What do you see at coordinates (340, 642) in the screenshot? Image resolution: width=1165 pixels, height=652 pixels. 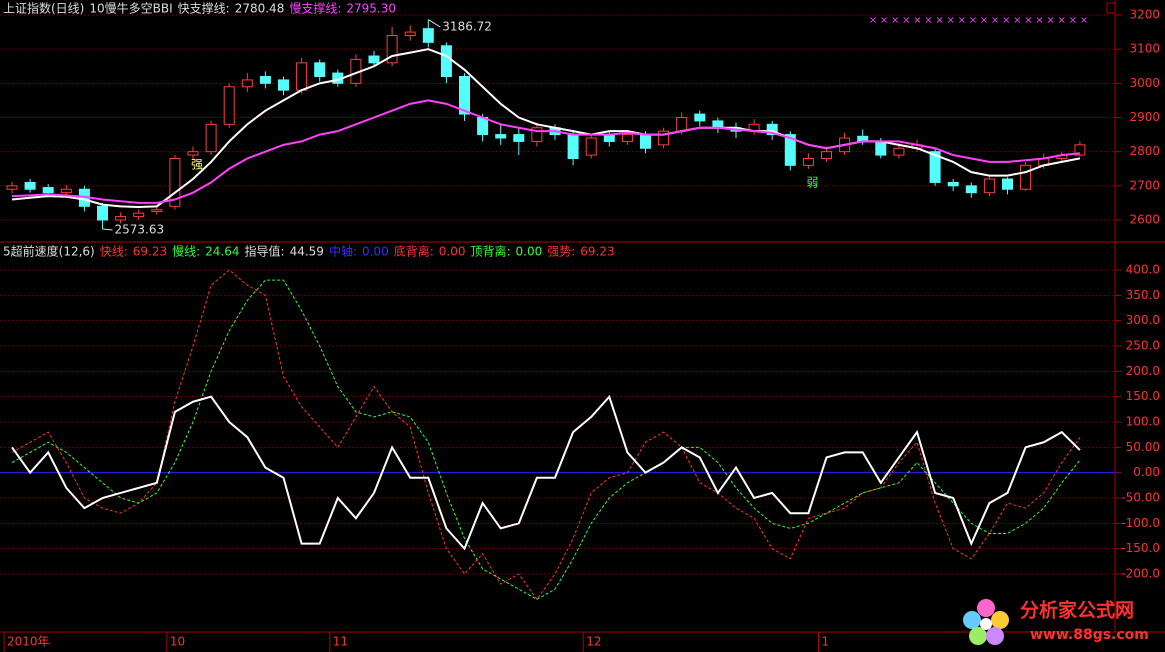 I see `x-tick-label: 11` at bounding box center [340, 642].